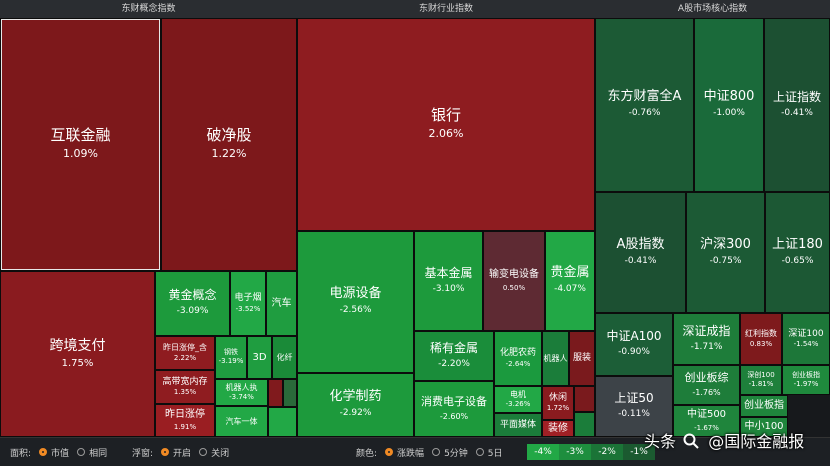  I want to click on tile-pojing: 破净股 1.22%, so click(229, 144).